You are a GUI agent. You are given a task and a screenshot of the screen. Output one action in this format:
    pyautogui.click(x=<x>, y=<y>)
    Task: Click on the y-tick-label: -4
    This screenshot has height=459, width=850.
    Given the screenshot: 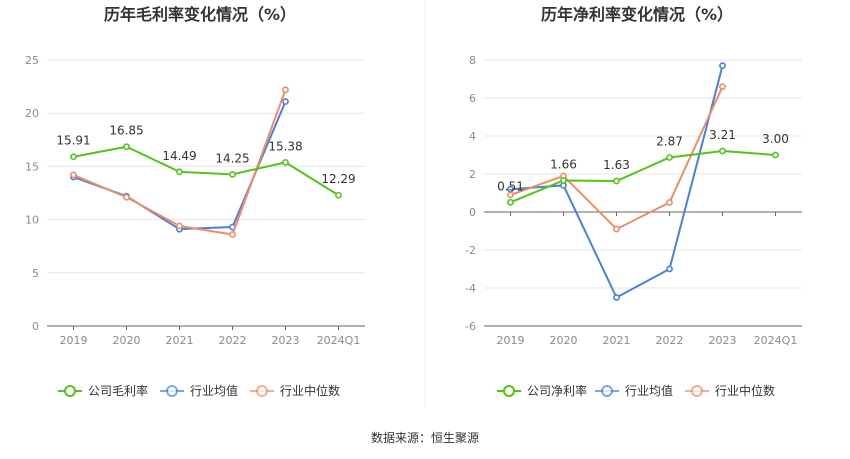 What is the action you would take?
    pyautogui.click(x=470, y=288)
    